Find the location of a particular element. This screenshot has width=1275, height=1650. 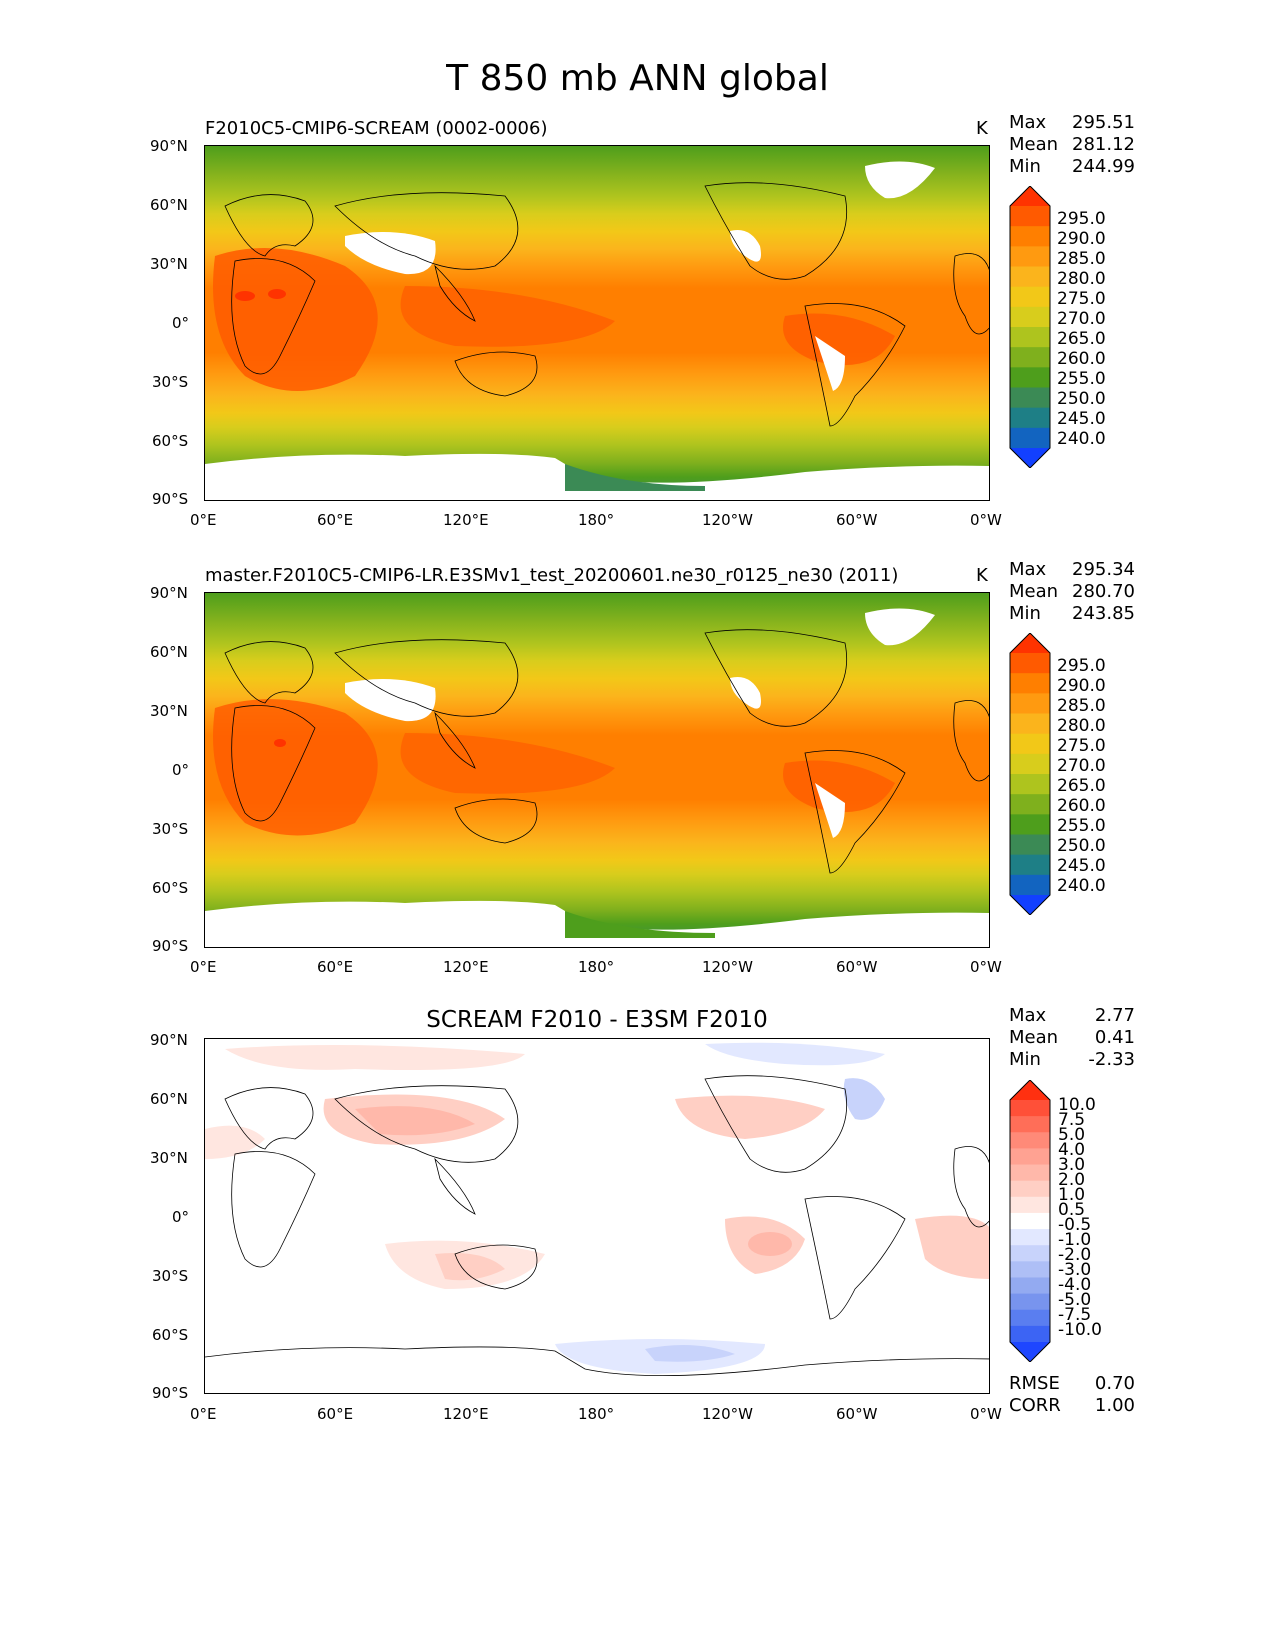

lon-tick: 0°W is located at coordinates (986, 1414).